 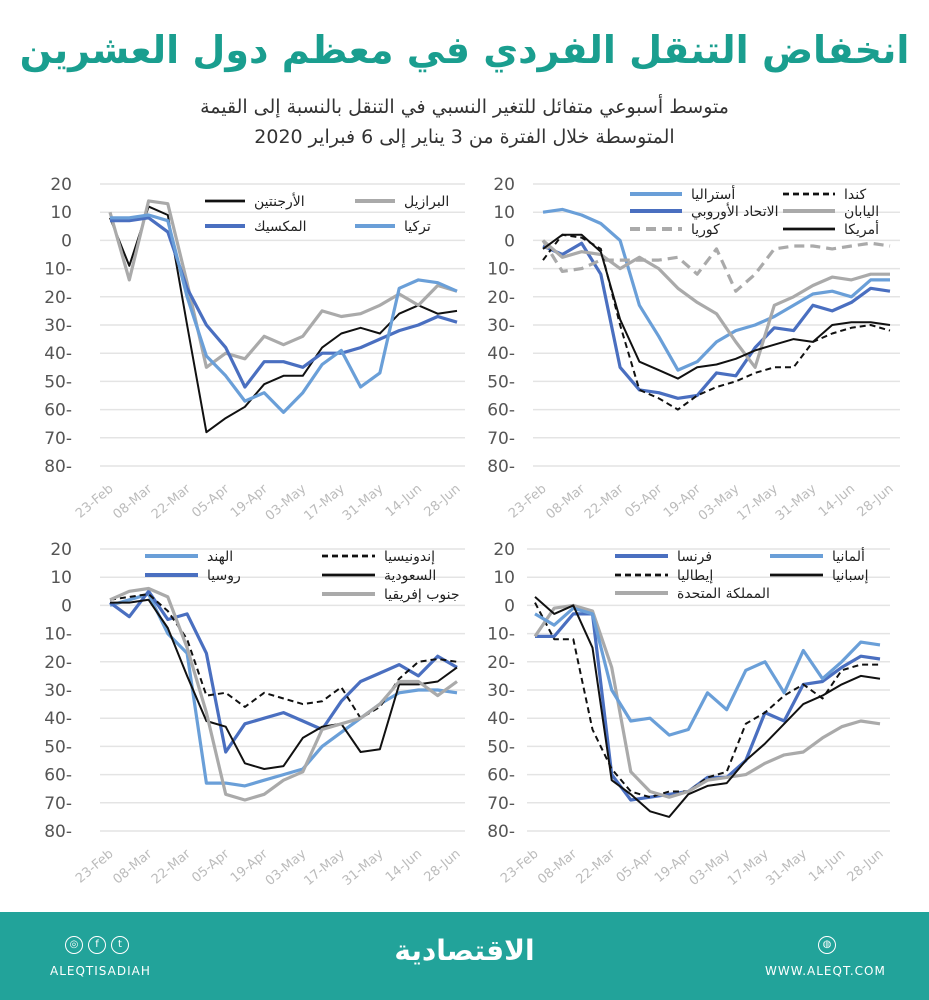 I want to click on legend-label: إسبانيا, so click(x=850, y=576).